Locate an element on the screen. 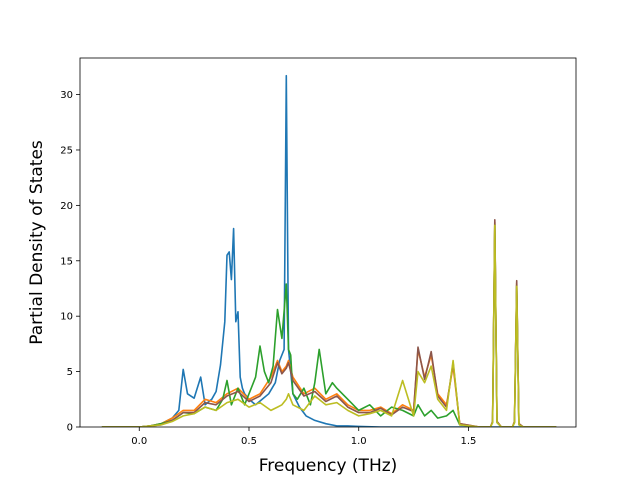  y-tick-label: 0 is located at coordinates (70, 428).